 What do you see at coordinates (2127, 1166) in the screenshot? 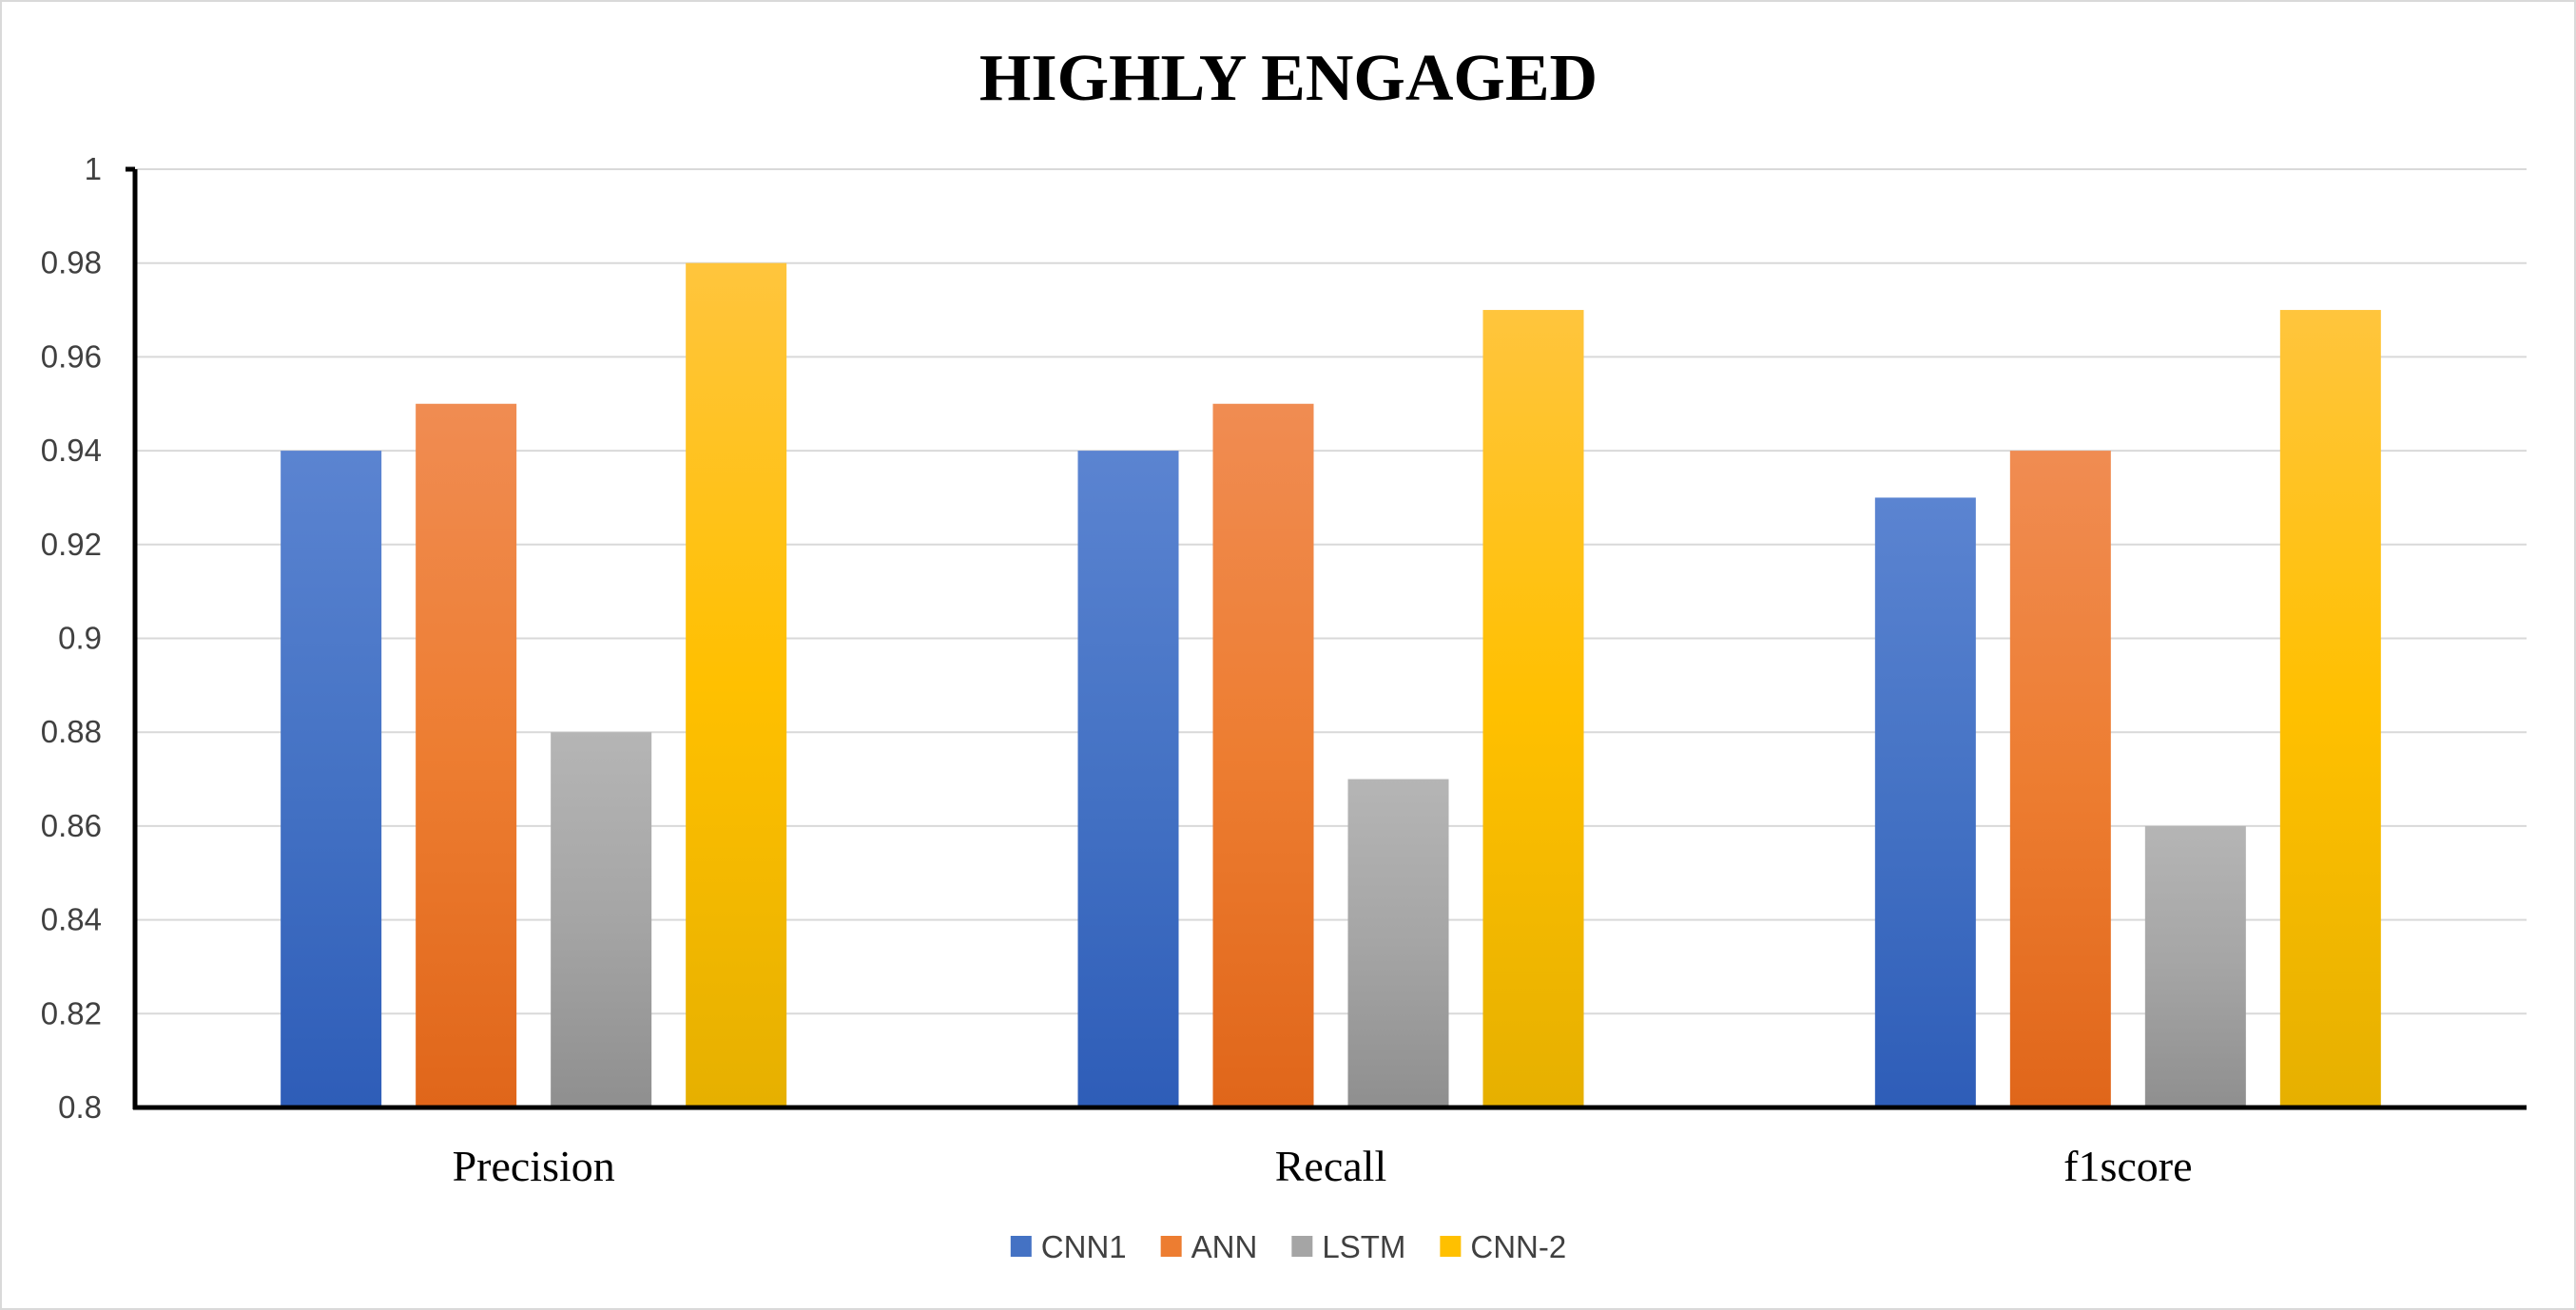
I see `x-tick-label: f1score` at bounding box center [2127, 1166].